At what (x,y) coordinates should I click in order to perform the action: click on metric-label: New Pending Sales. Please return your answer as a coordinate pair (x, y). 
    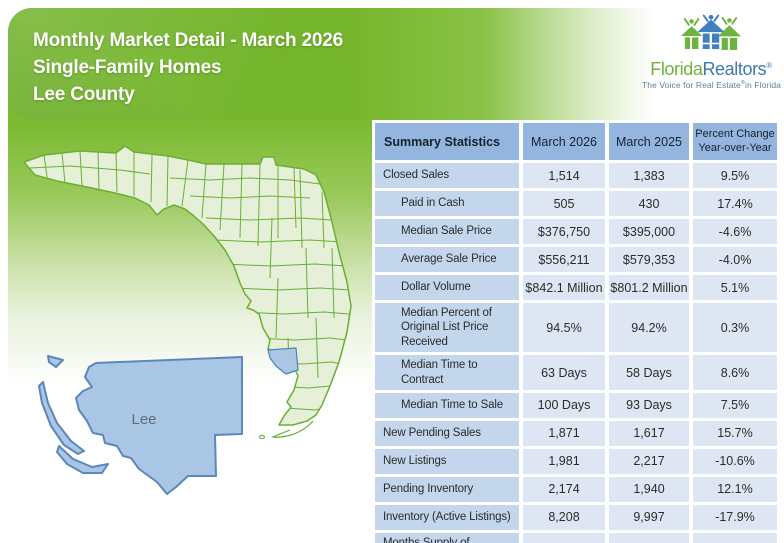
    Looking at the image, I should click on (447, 433).